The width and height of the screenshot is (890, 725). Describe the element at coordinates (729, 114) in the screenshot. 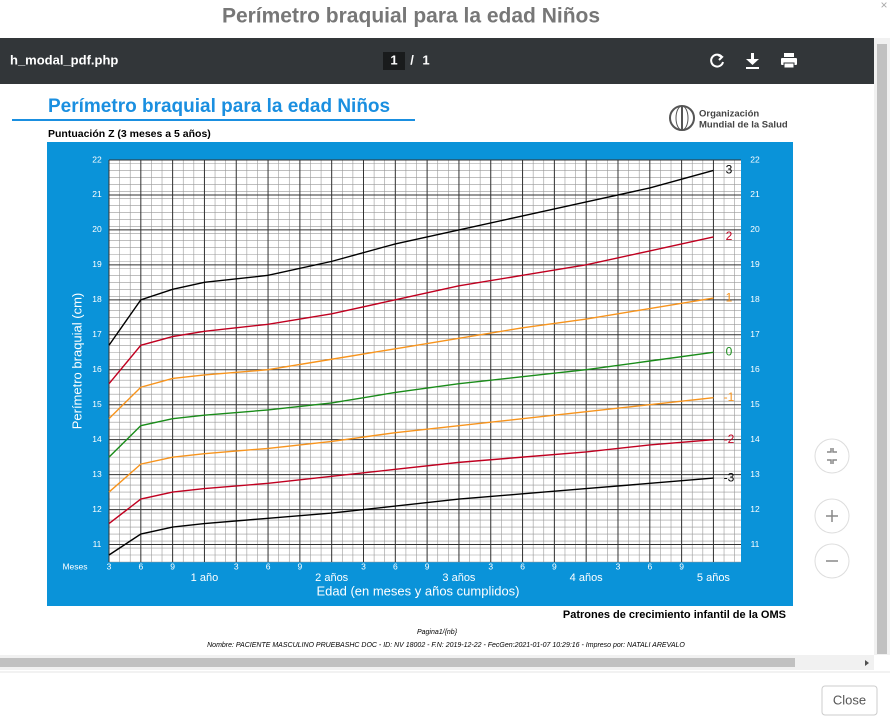

I see `who-name-1: Organización` at that location.